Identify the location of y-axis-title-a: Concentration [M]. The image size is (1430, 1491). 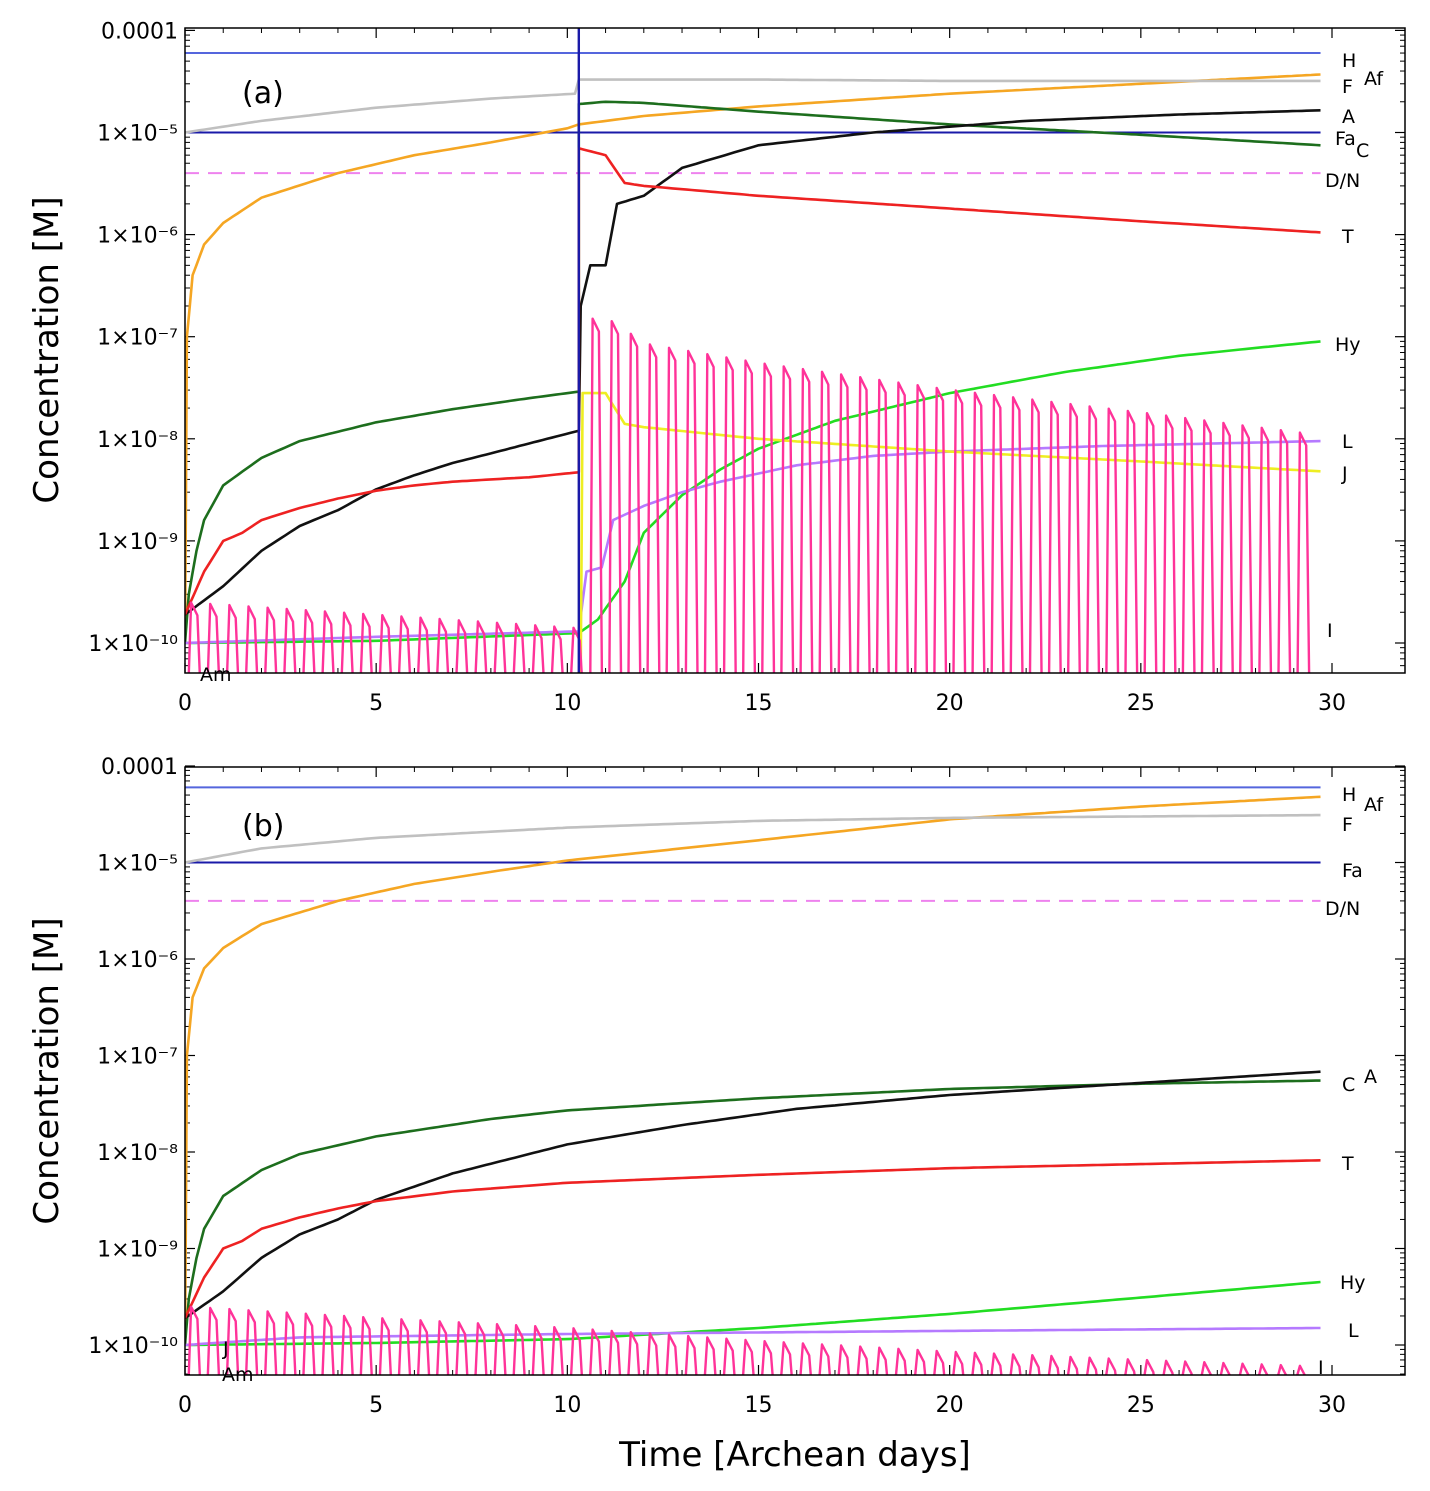
(47, 349).